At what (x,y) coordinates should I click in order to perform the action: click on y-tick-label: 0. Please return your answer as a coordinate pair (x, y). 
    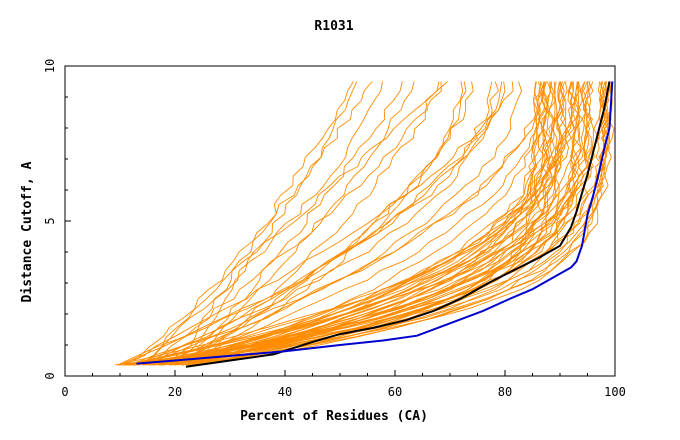
    Looking at the image, I should click on (50, 375).